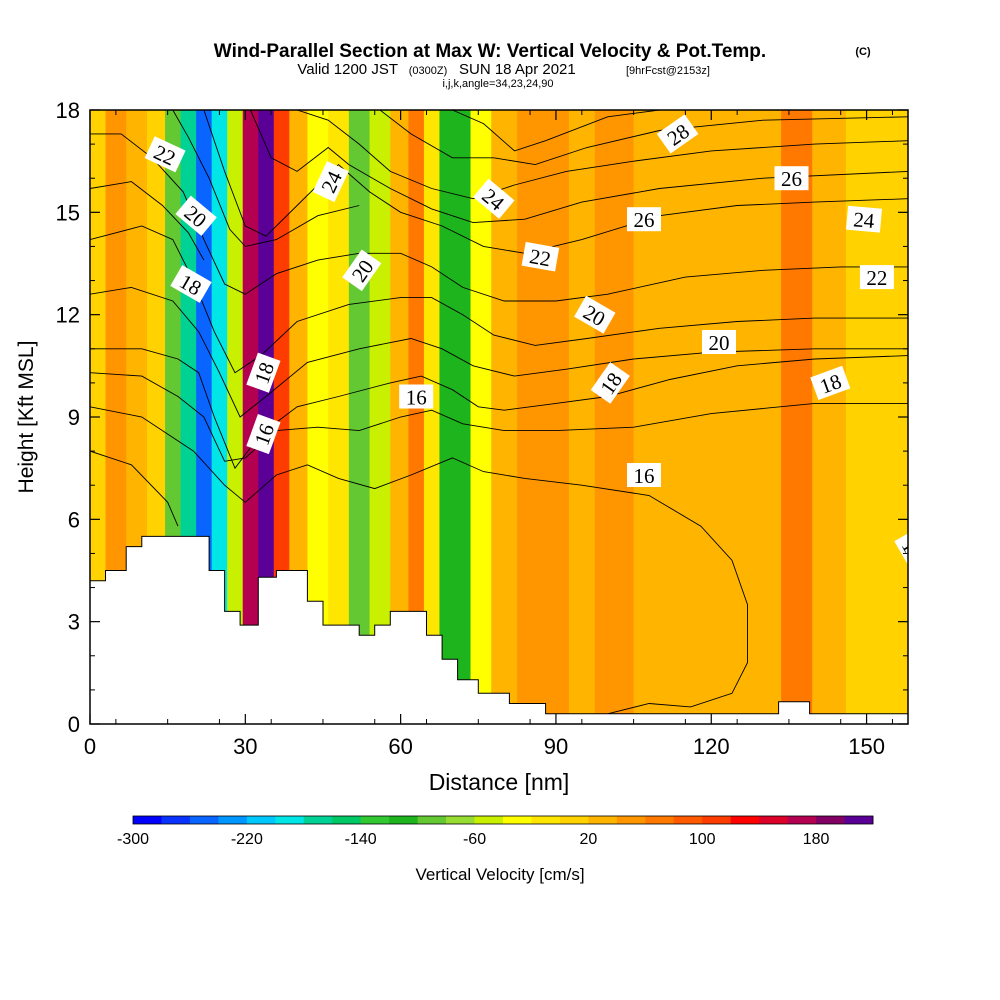  I want to click on contour-label-text: 20, so click(719, 343).